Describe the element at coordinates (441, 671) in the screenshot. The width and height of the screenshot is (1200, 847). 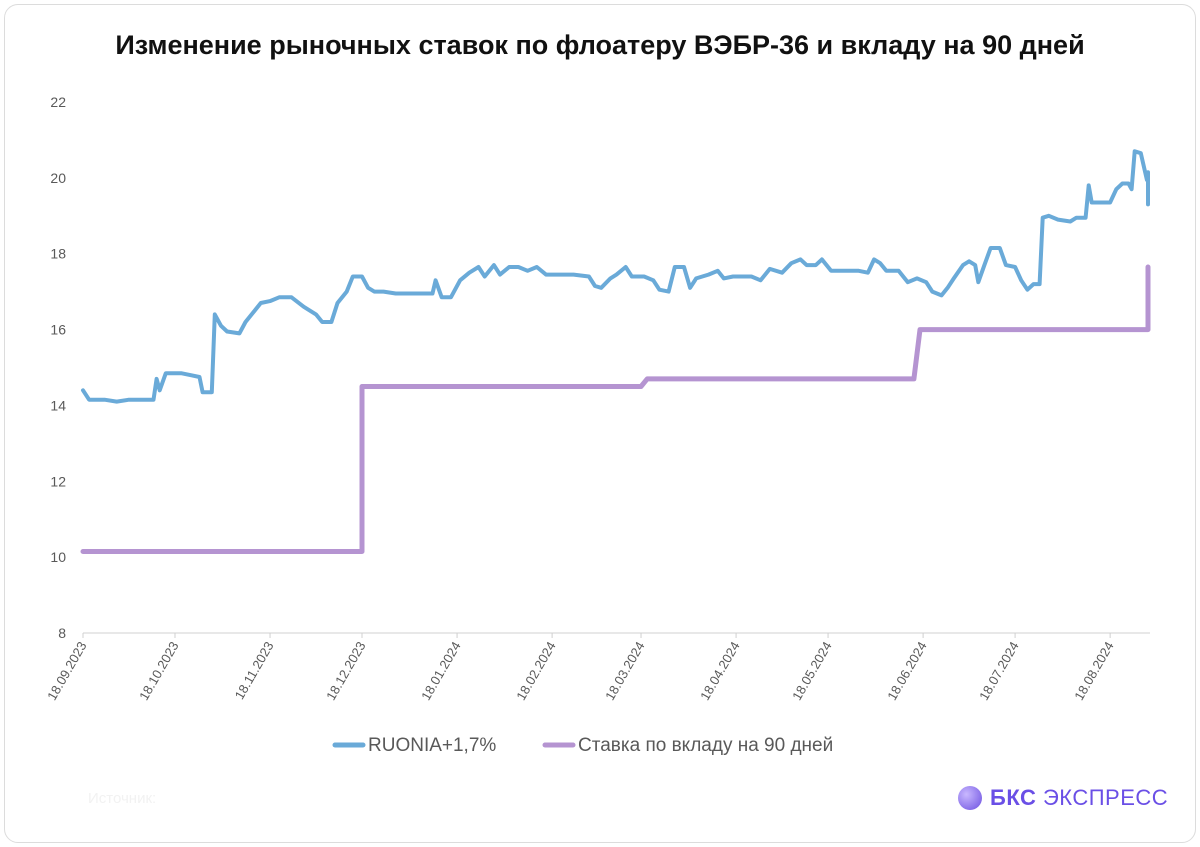
I see `x-tick-label: 18.01.2024` at that location.